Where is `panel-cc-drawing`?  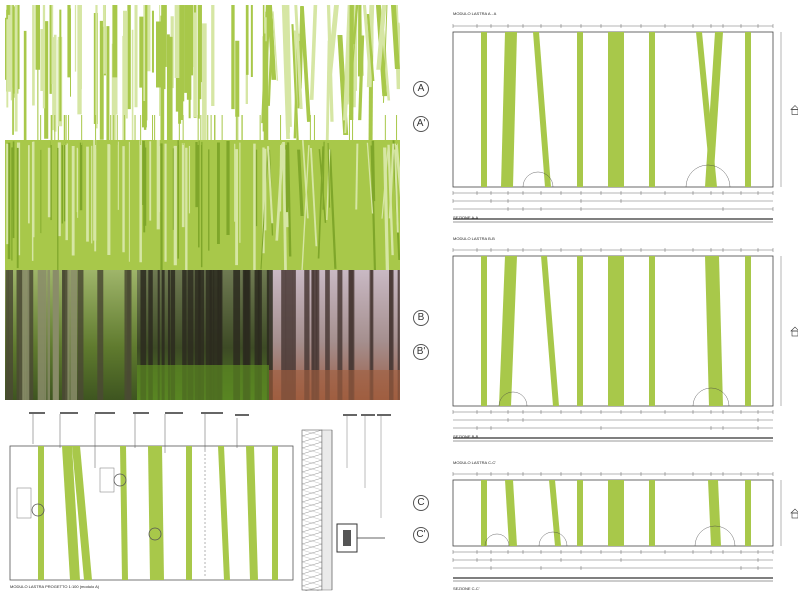
panel-cc-drawing is located at coordinates (625, 527).